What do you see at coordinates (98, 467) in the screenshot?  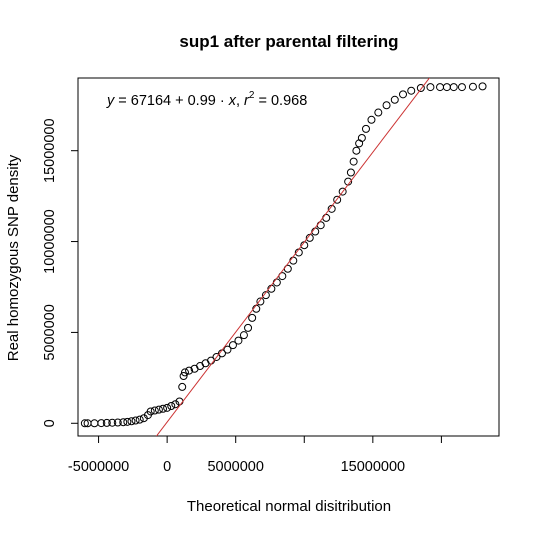 I see `x-tick-label: -5000000` at bounding box center [98, 467].